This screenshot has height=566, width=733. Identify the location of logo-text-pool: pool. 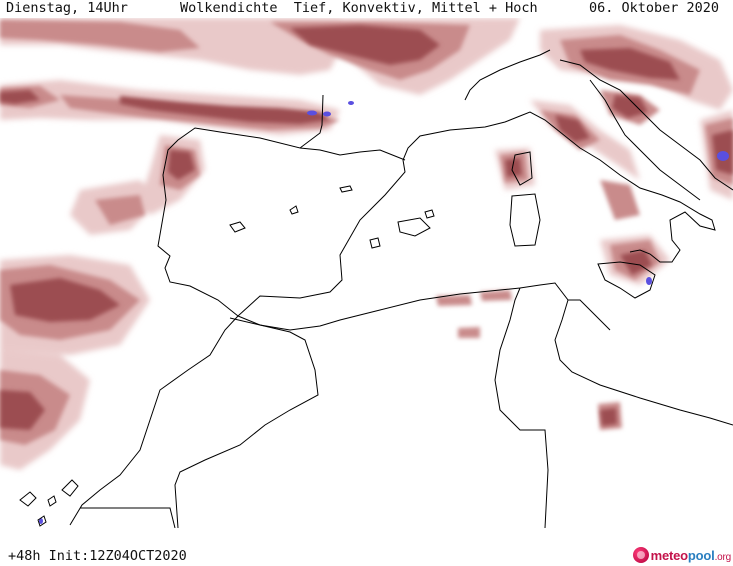
(701, 555).